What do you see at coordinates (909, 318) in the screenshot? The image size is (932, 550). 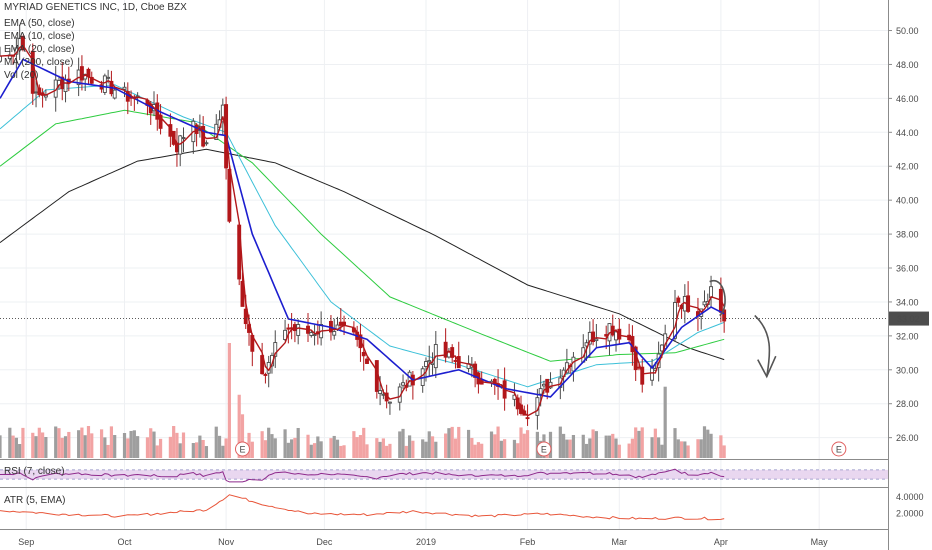 I see `last-price-tag` at bounding box center [909, 318].